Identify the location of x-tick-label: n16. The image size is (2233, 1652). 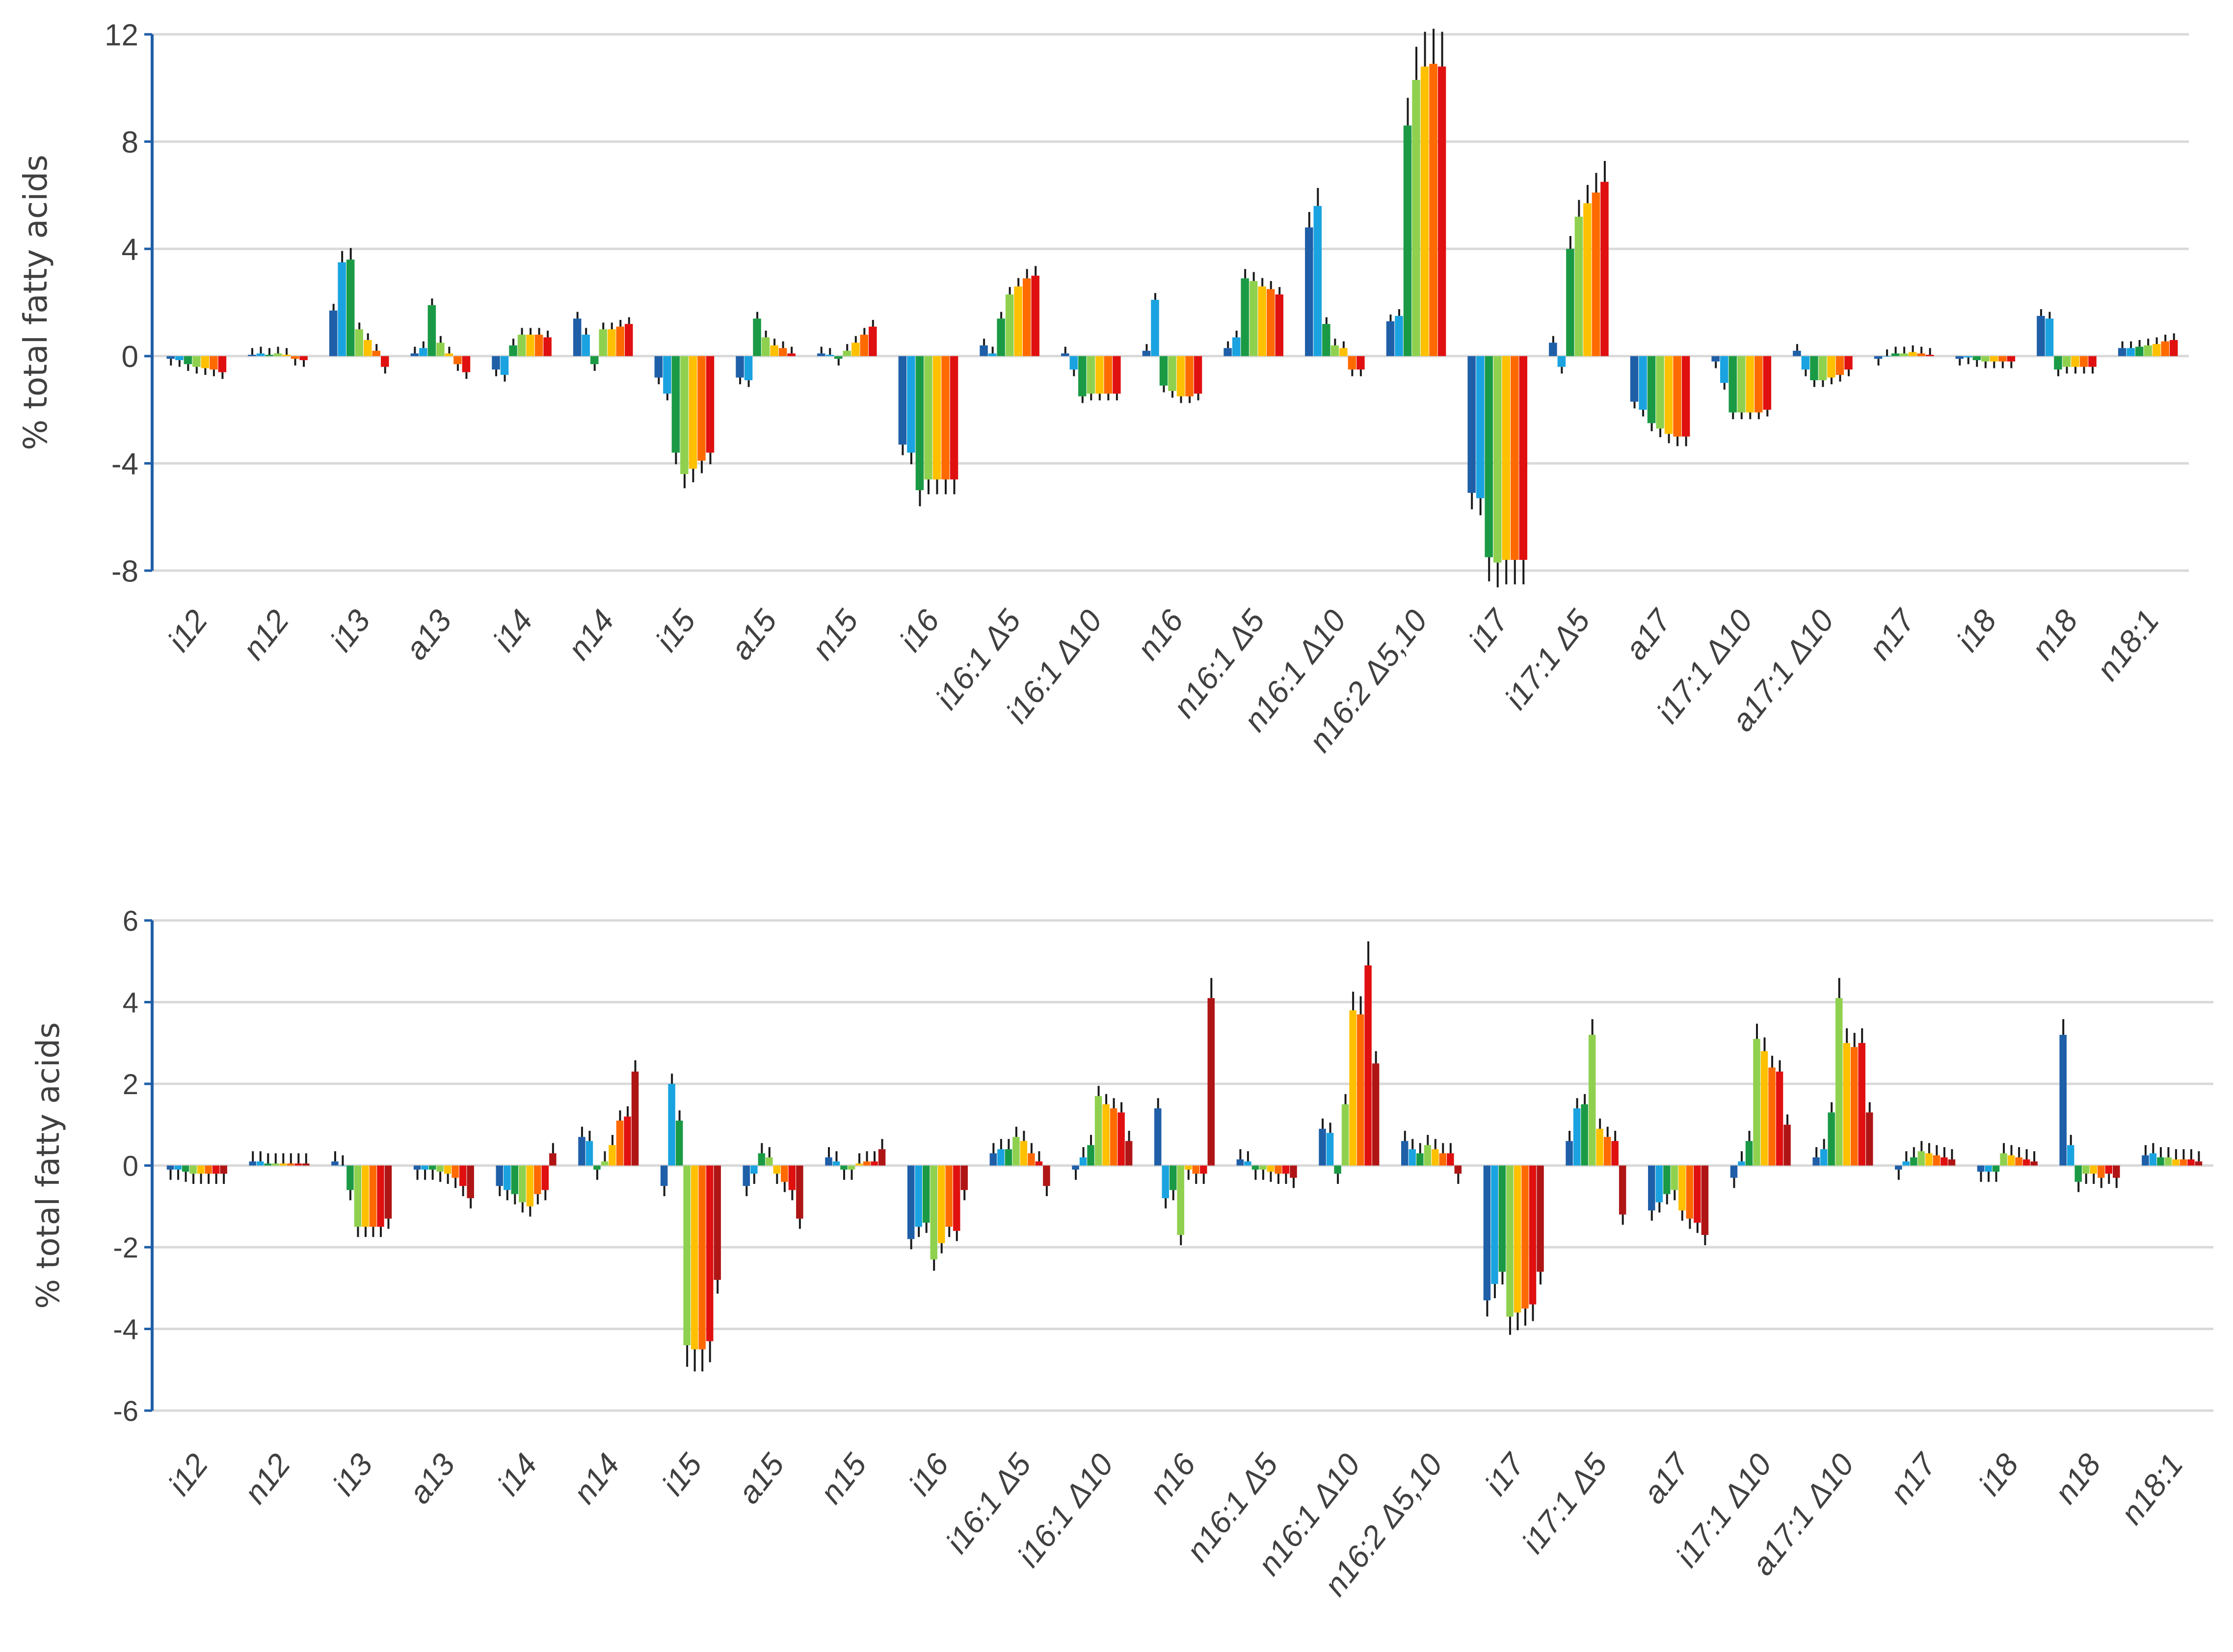
(1161, 634).